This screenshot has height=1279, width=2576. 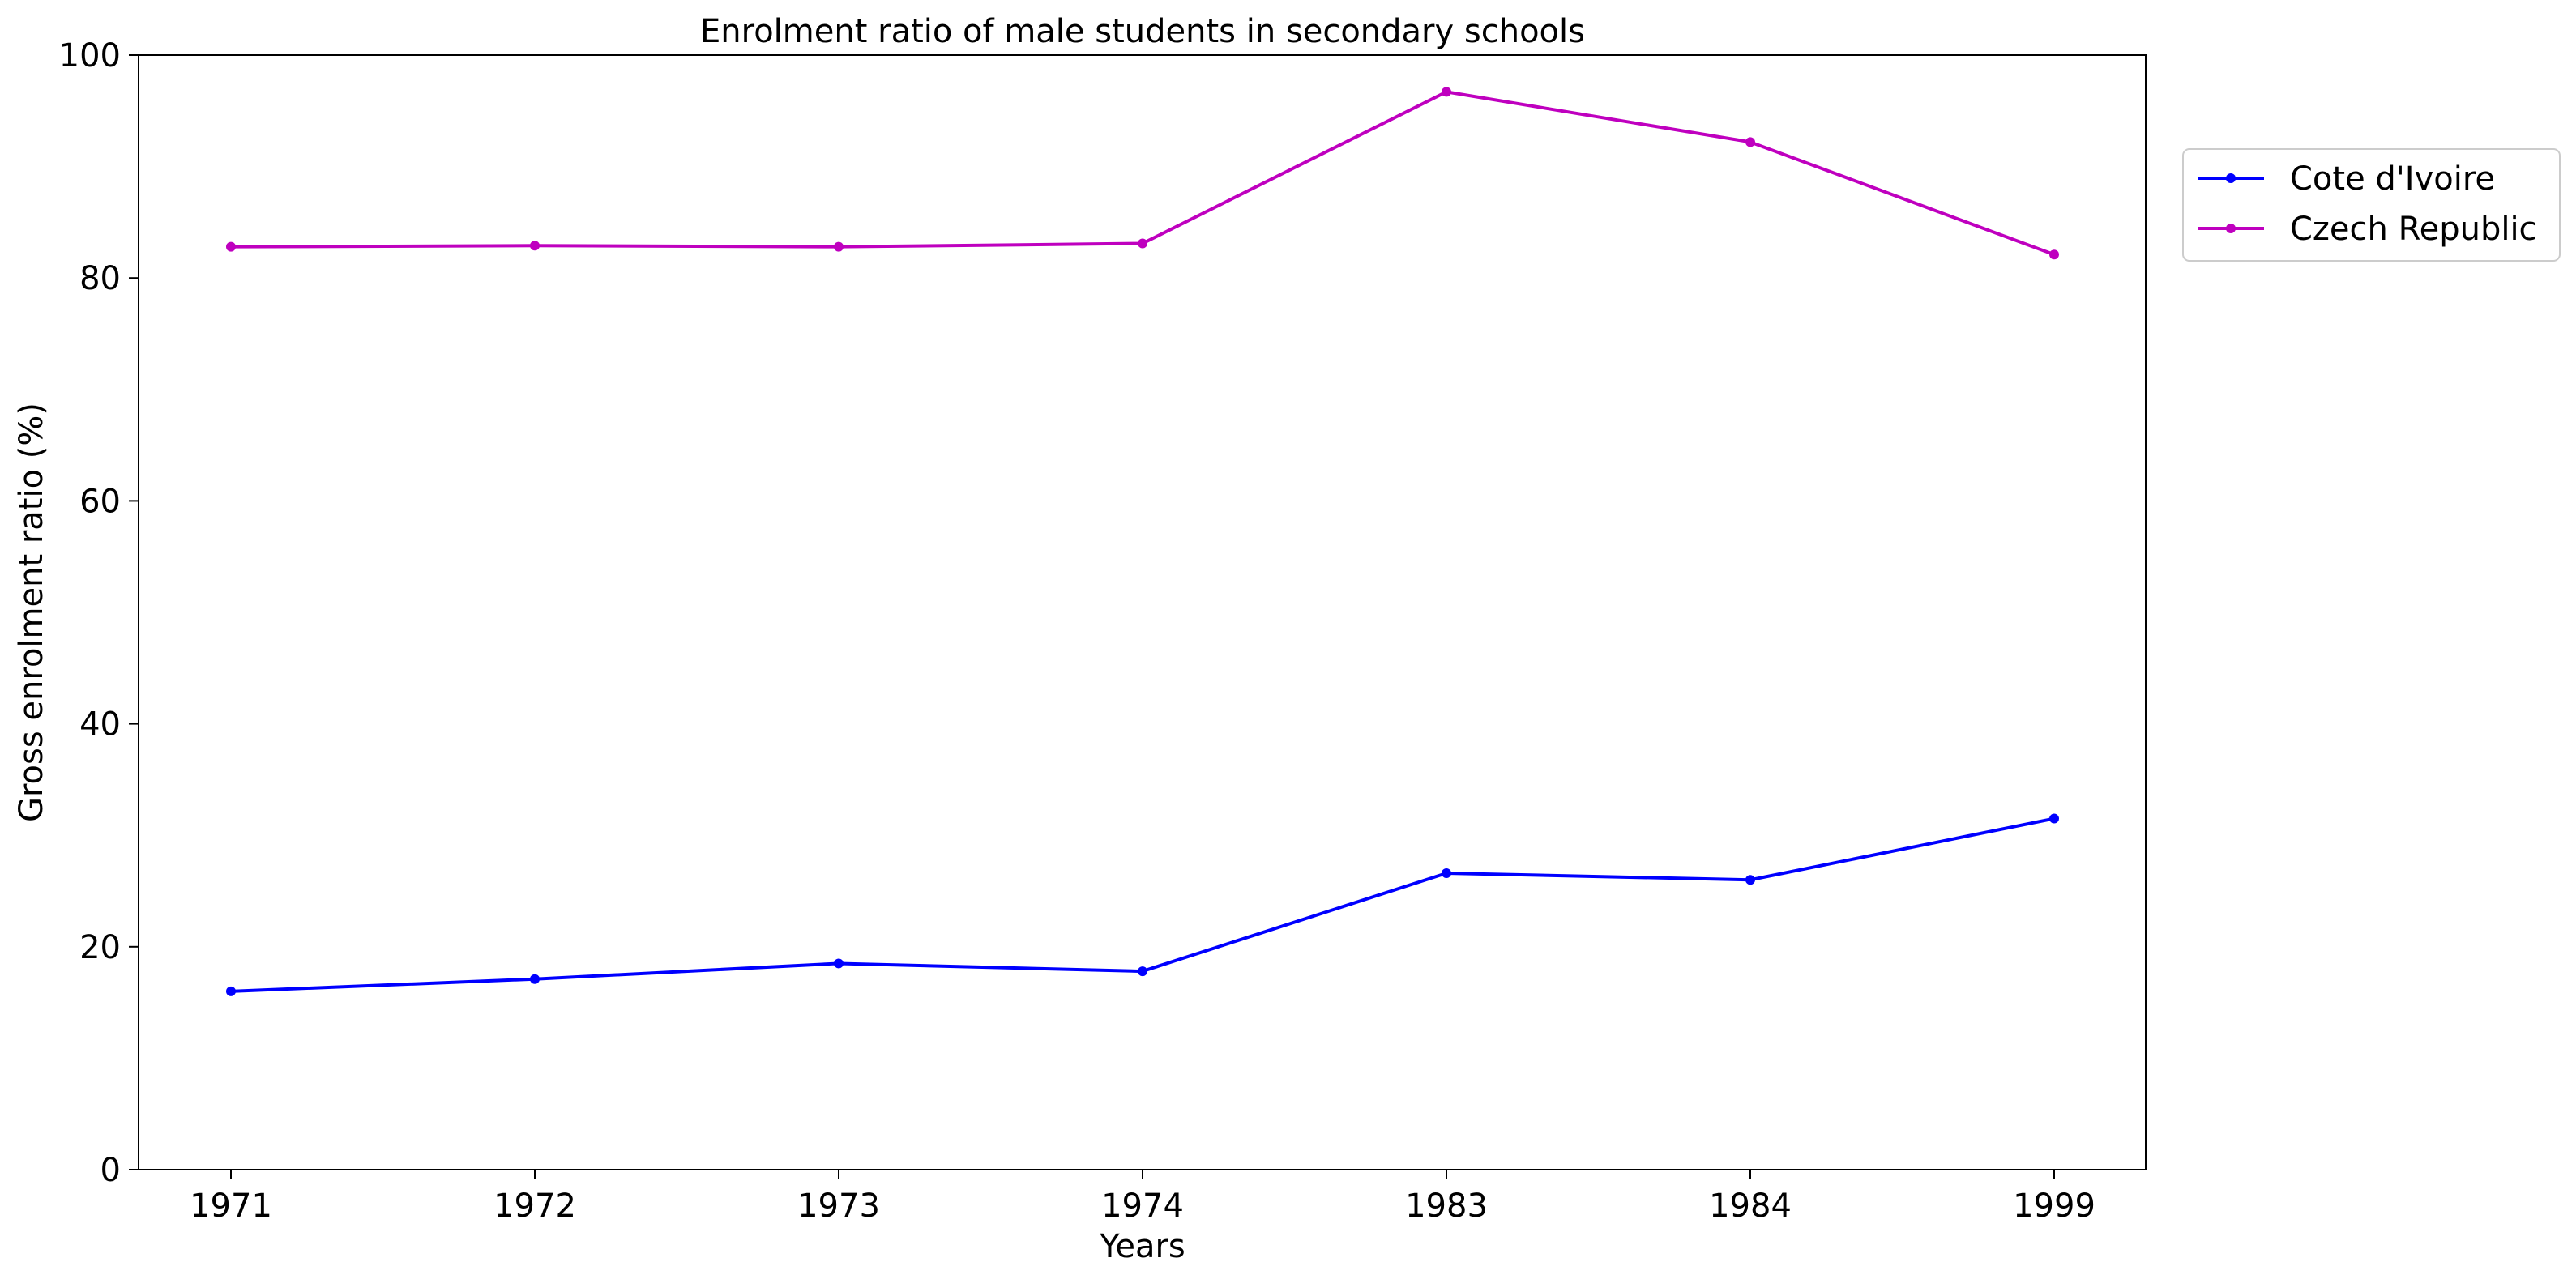 I want to click on x-tick-label: 1983, so click(x=1446, y=1206).